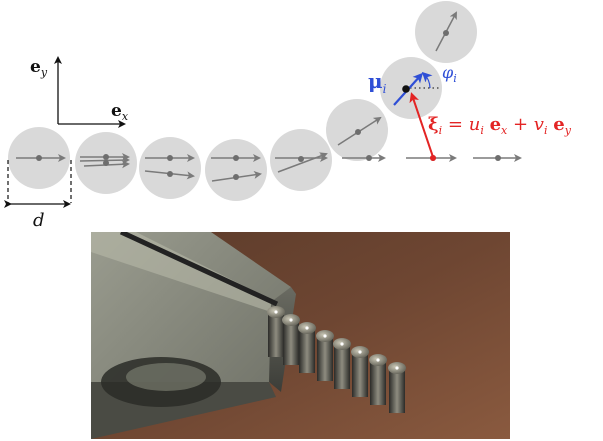 The height and width of the screenshot is (441, 603). What do you see at coordinates (427, 80) in the screenshot?
I see `phi-arc` at bounding box center [427, 80].